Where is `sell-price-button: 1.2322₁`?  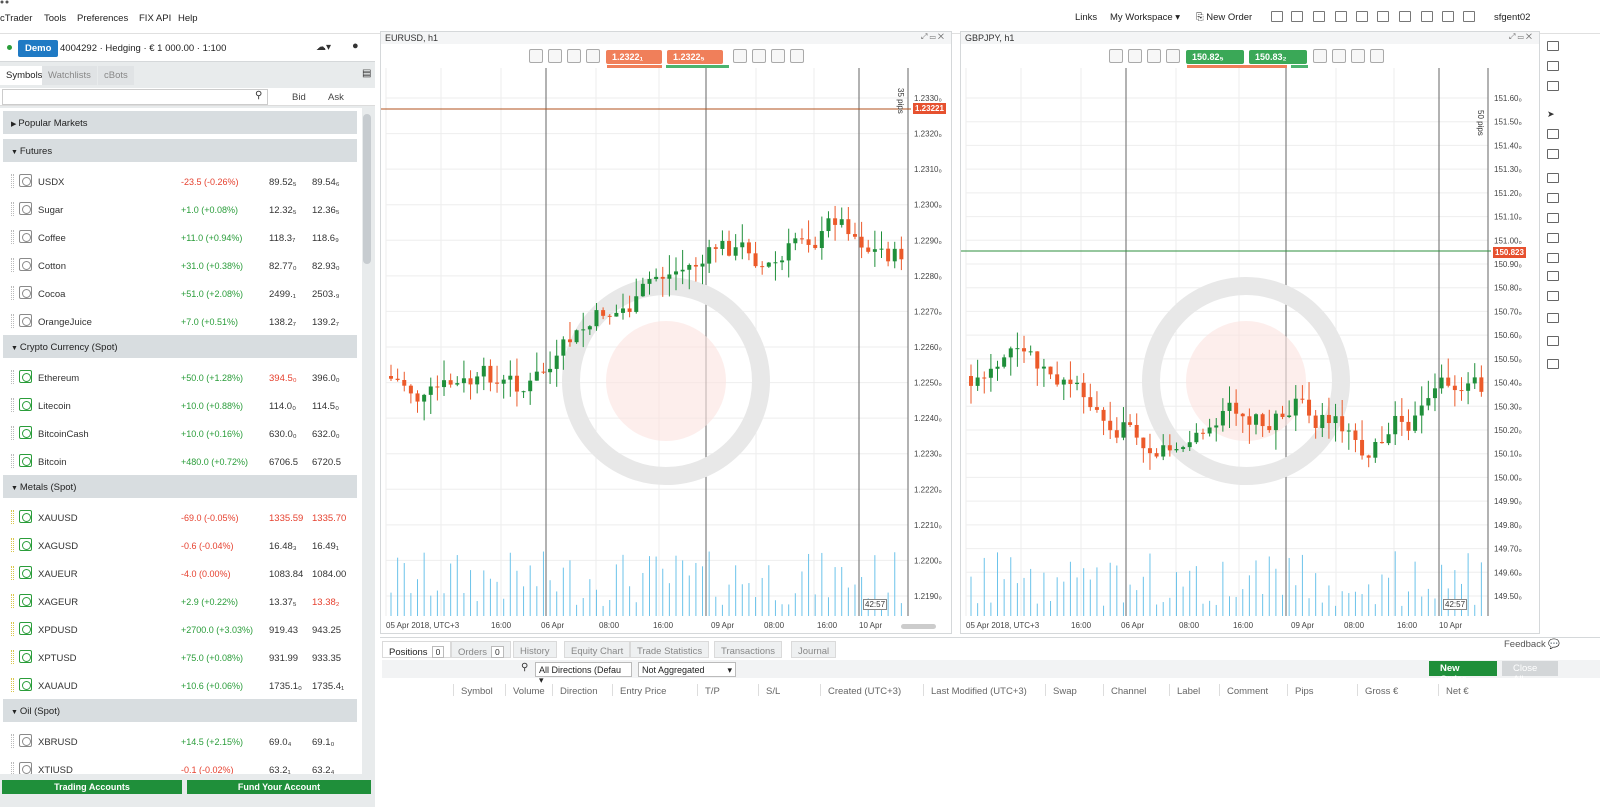 sell-price-button: 1.2322₁ is located at coordinates (634, 57).